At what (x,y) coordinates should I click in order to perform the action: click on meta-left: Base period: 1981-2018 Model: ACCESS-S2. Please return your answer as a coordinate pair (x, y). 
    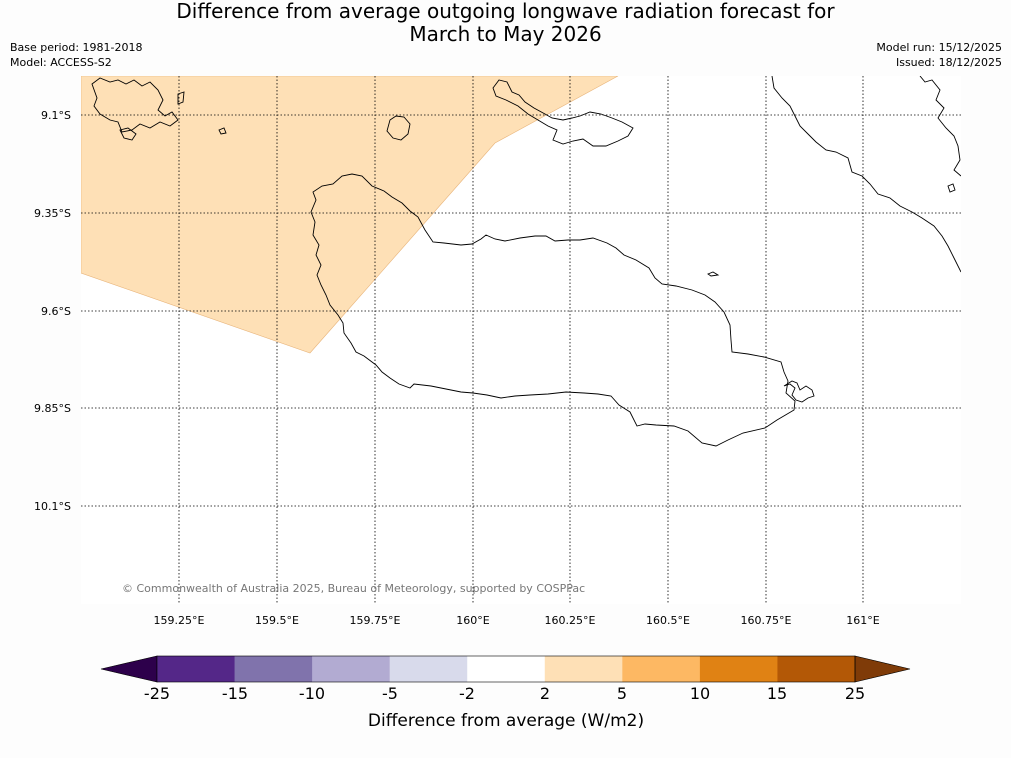
    Looking at the image, I should click on (76, 55).